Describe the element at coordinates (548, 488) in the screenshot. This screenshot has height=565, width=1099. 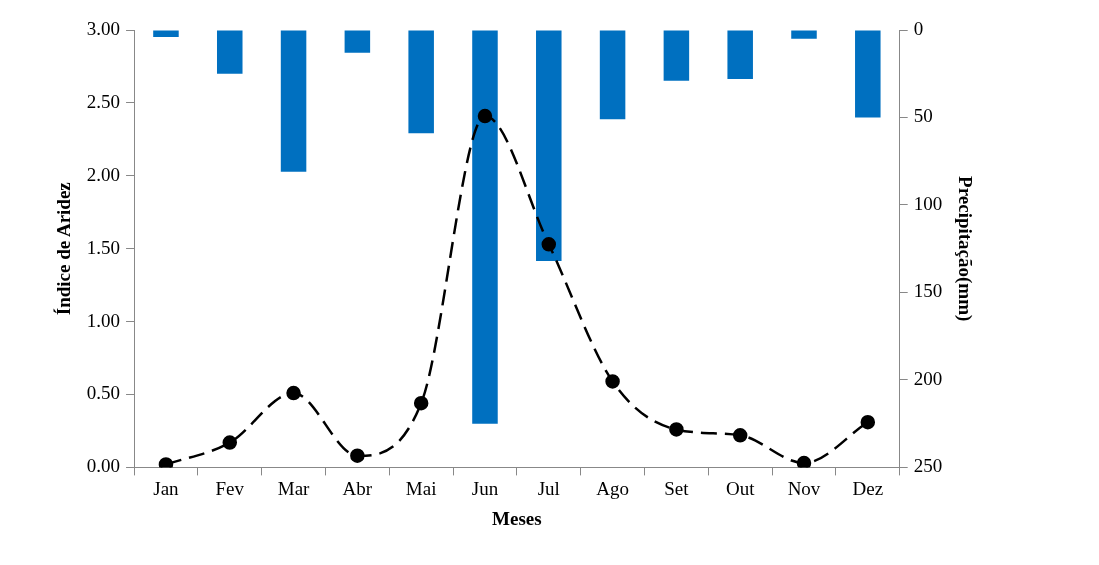
I see `x-tick-label: Jul` at that location.